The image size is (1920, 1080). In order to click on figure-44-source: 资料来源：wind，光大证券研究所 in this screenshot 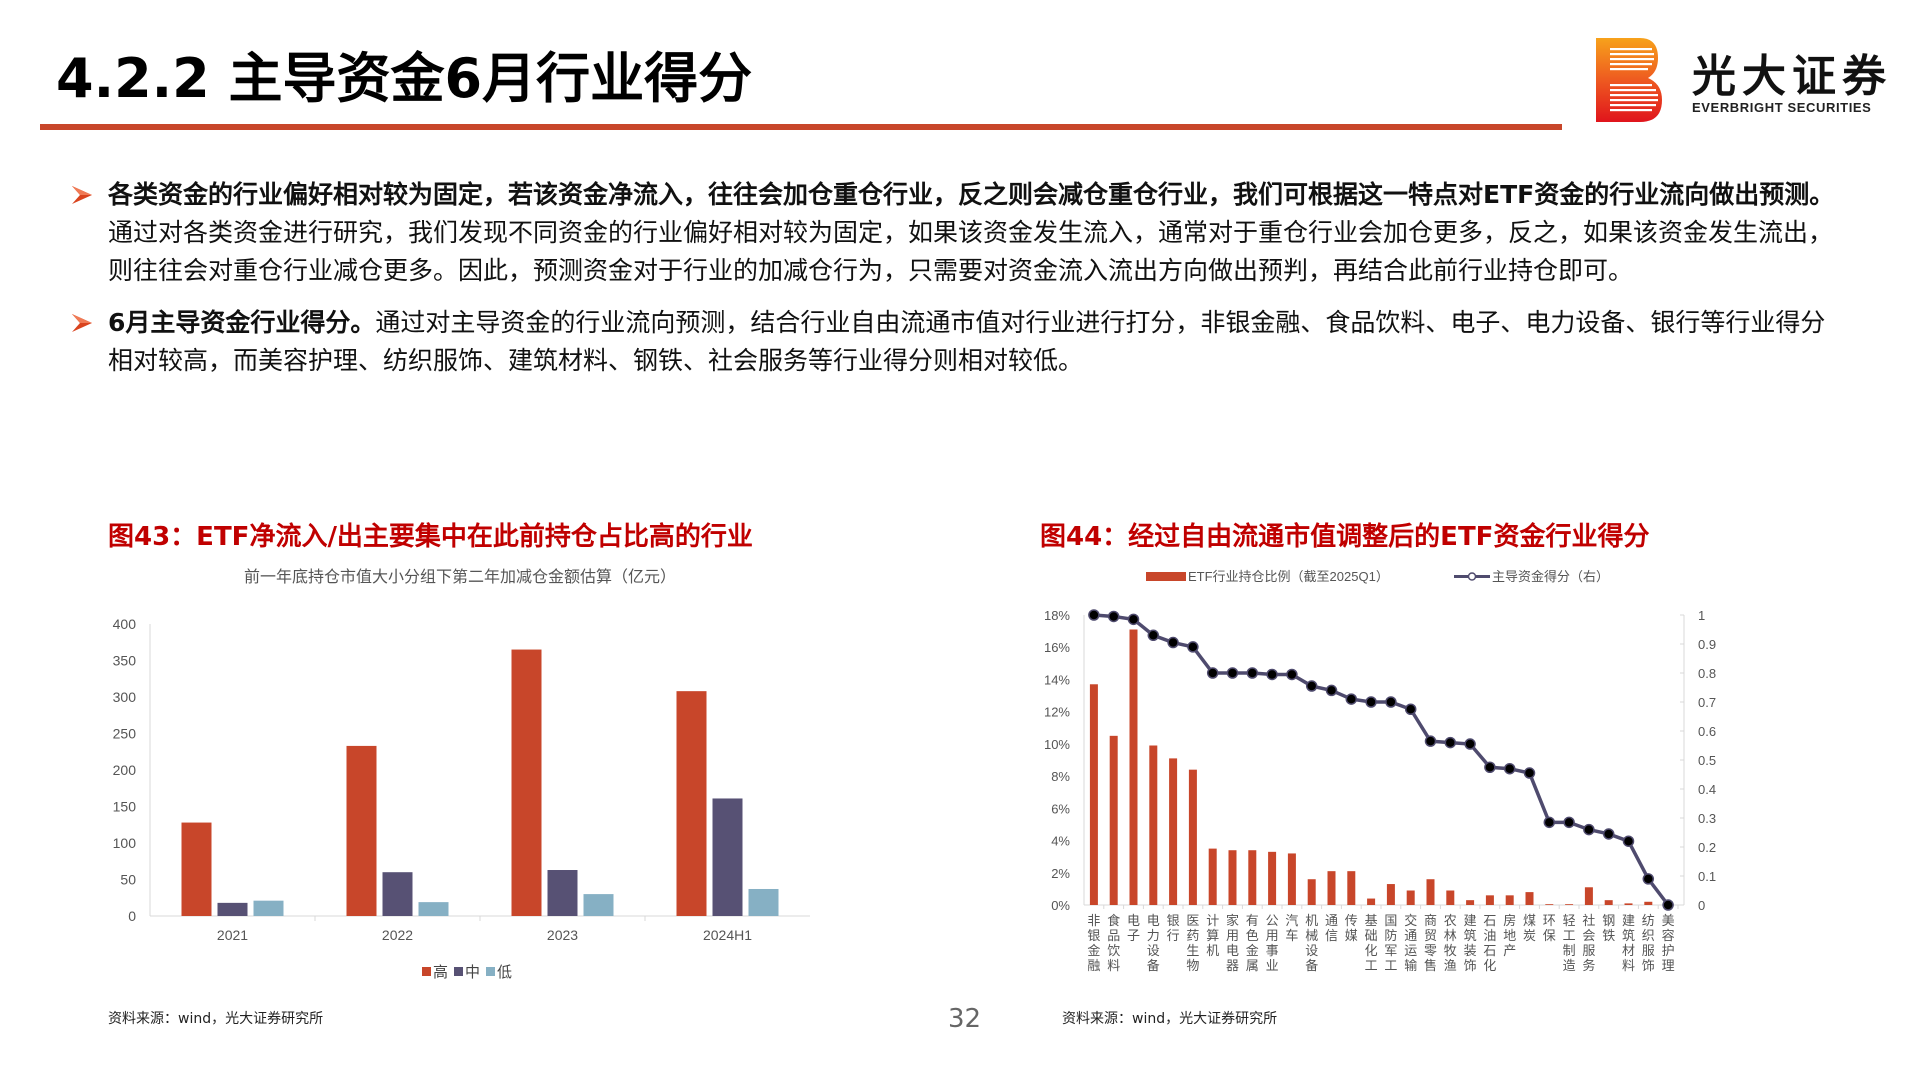, I will do `click(1170, 1019)`.